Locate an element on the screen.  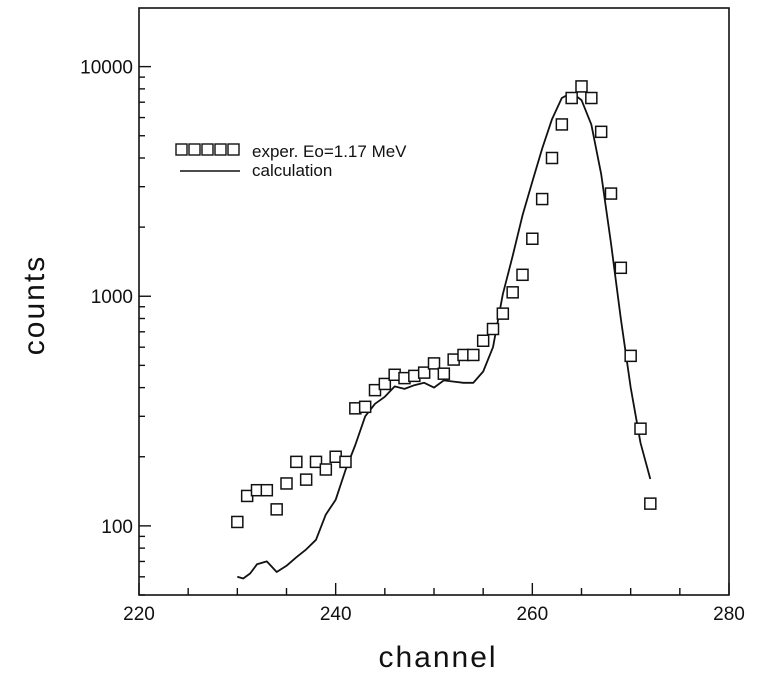
legend-marker-experiment is located at coordinates (207, 149).